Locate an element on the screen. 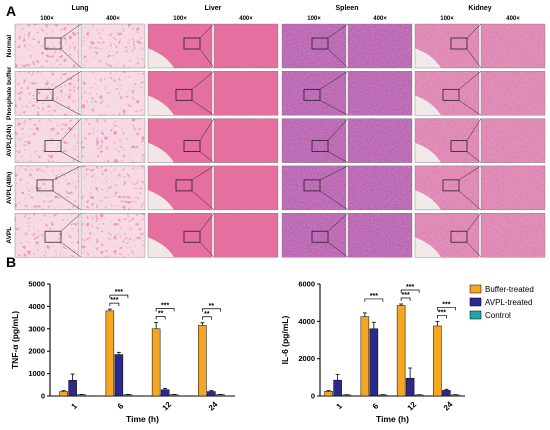  y-tick-label: 4000 is located at coordinates (306, 321).